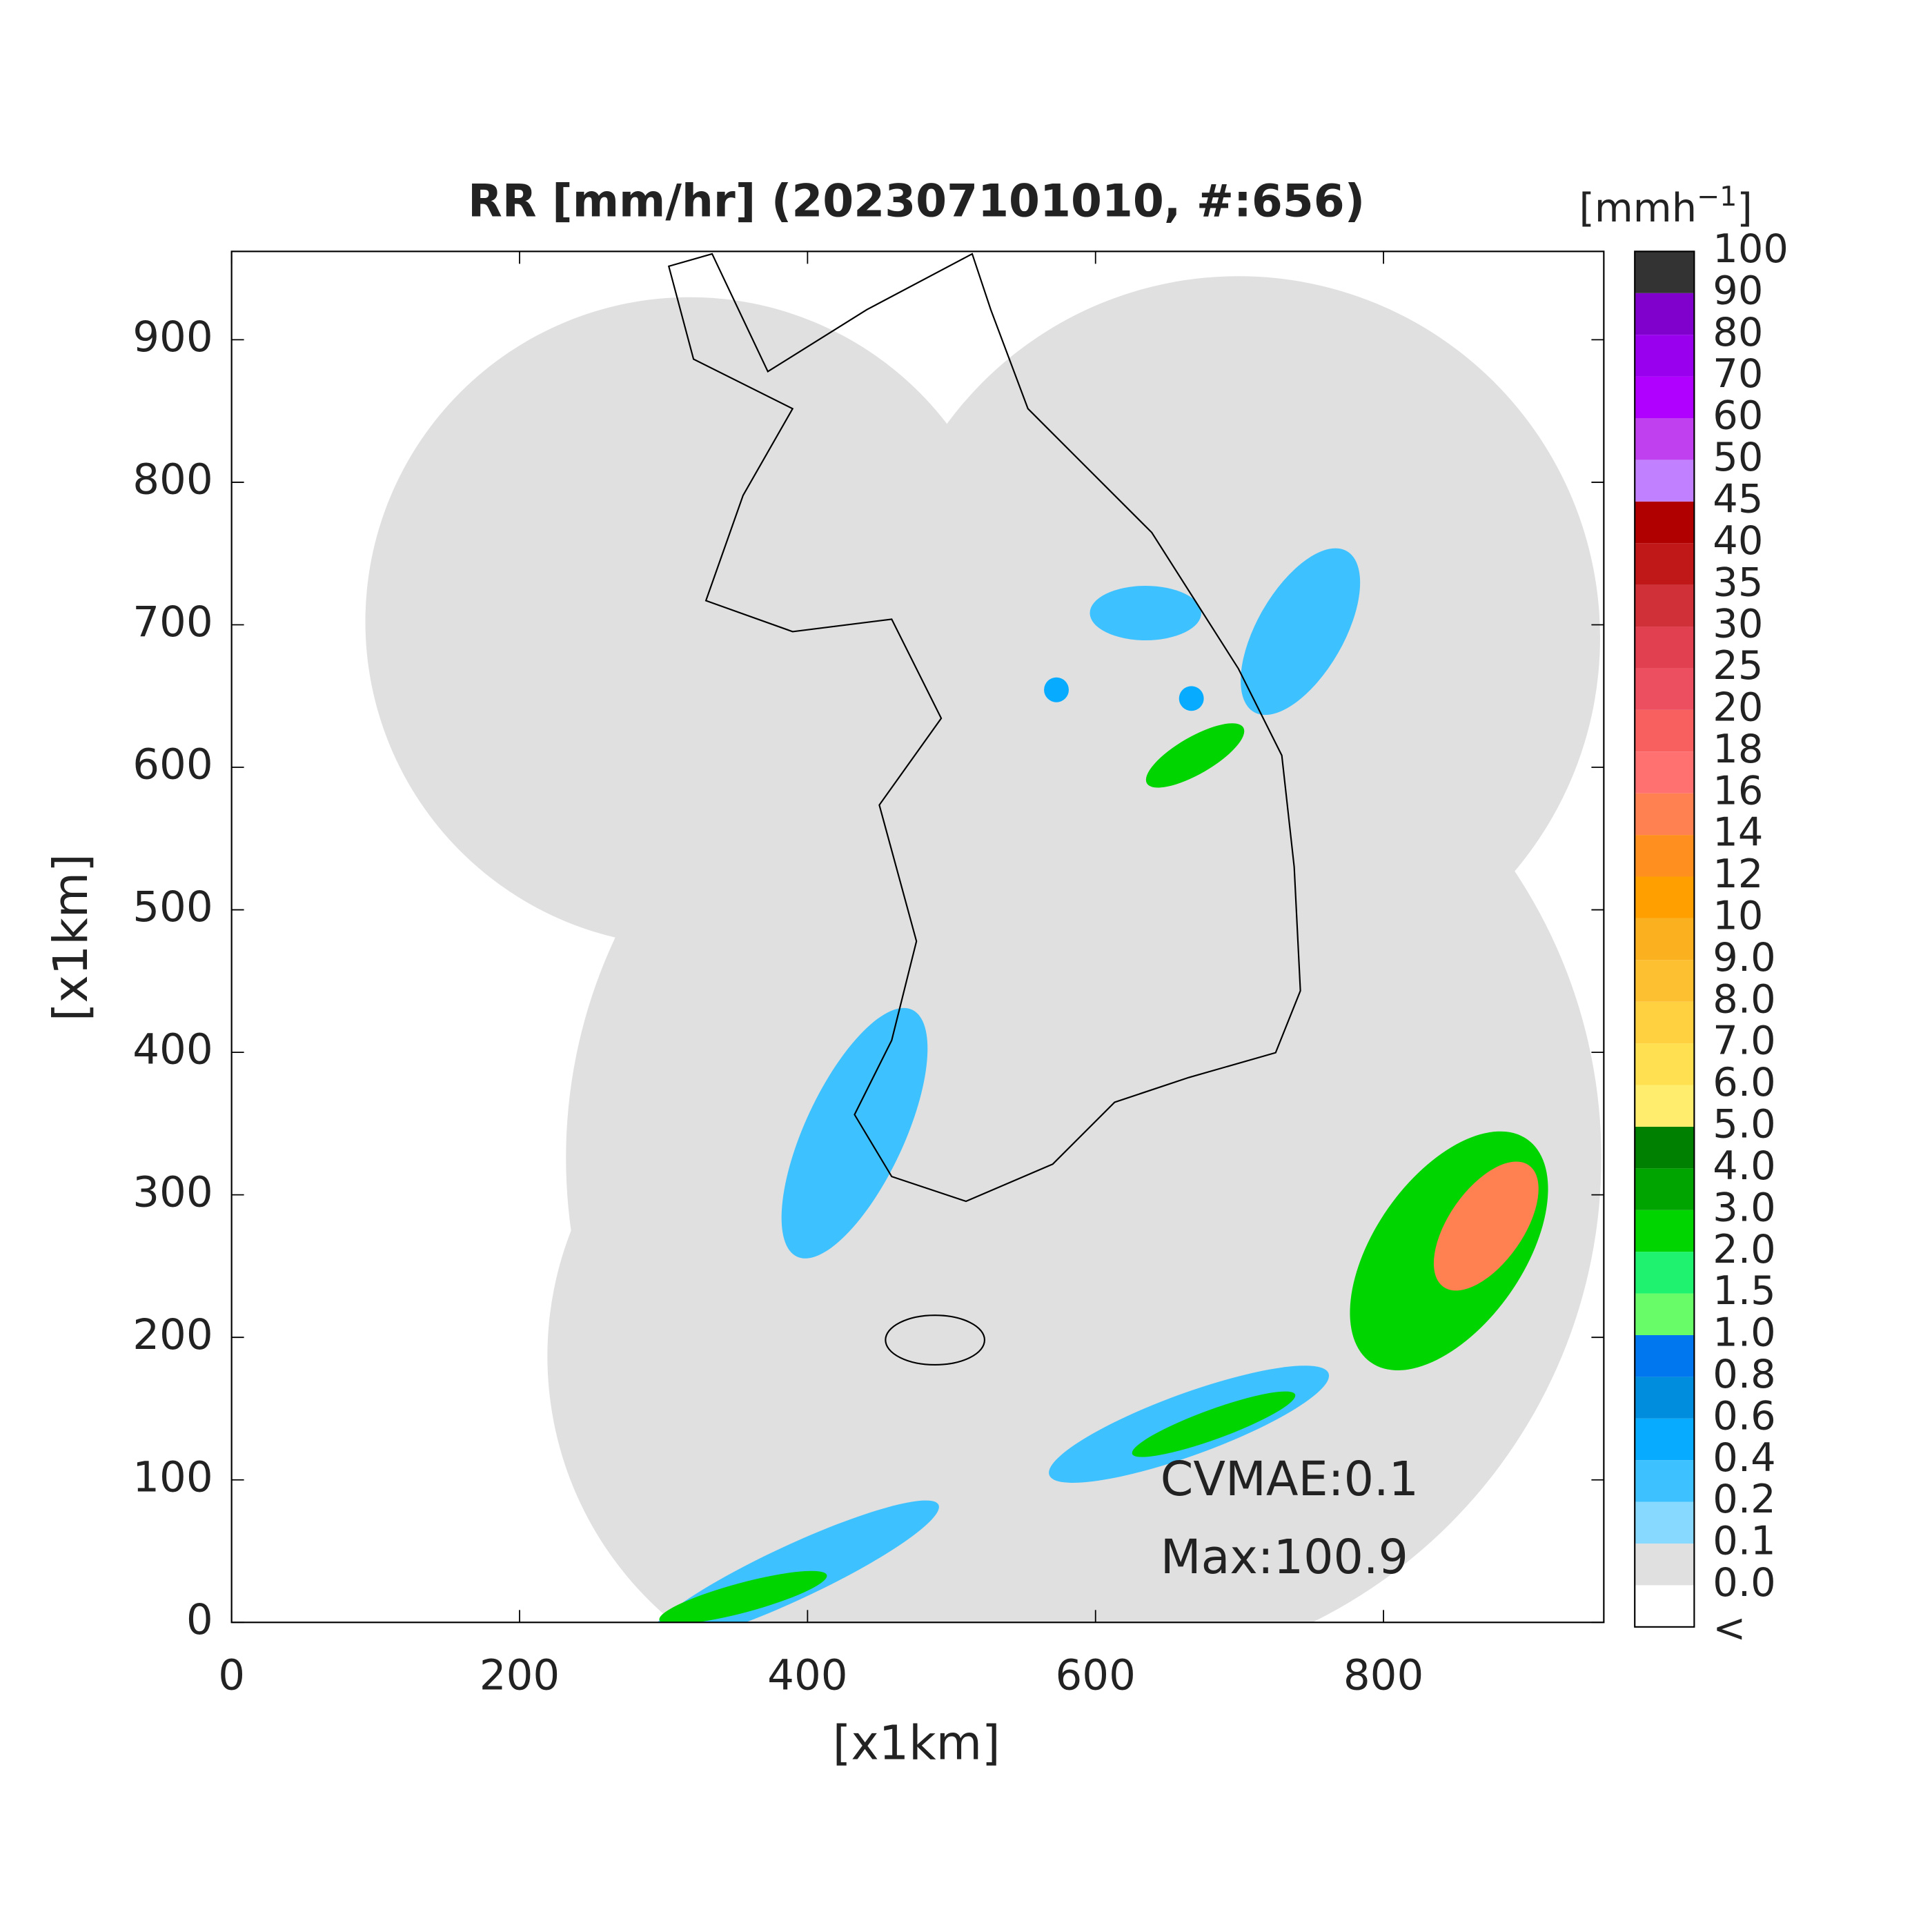 The width and height of the screenshot is (1932, 1932). Describe the element at coordinates (1744, 1458) in the screenshot. I see `colorbar-tick-label: 0.4` at that location.